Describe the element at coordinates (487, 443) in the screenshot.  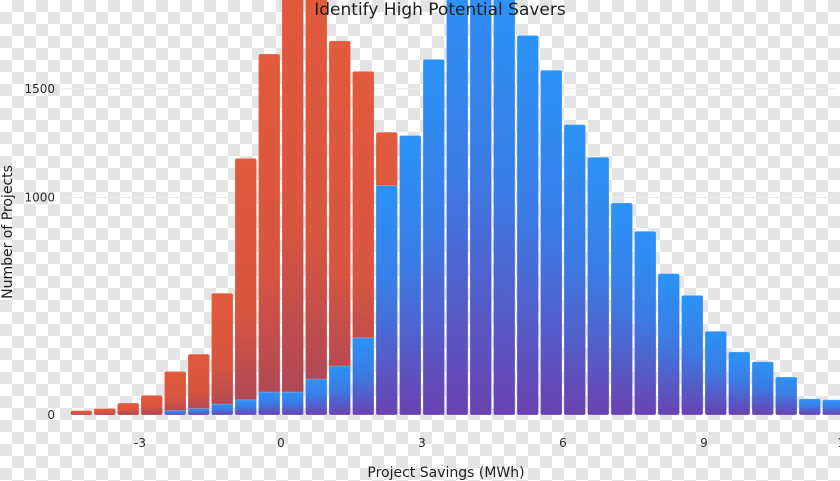
I see `x-axis-ticks: -3 0 3 6 9 12` at that location.